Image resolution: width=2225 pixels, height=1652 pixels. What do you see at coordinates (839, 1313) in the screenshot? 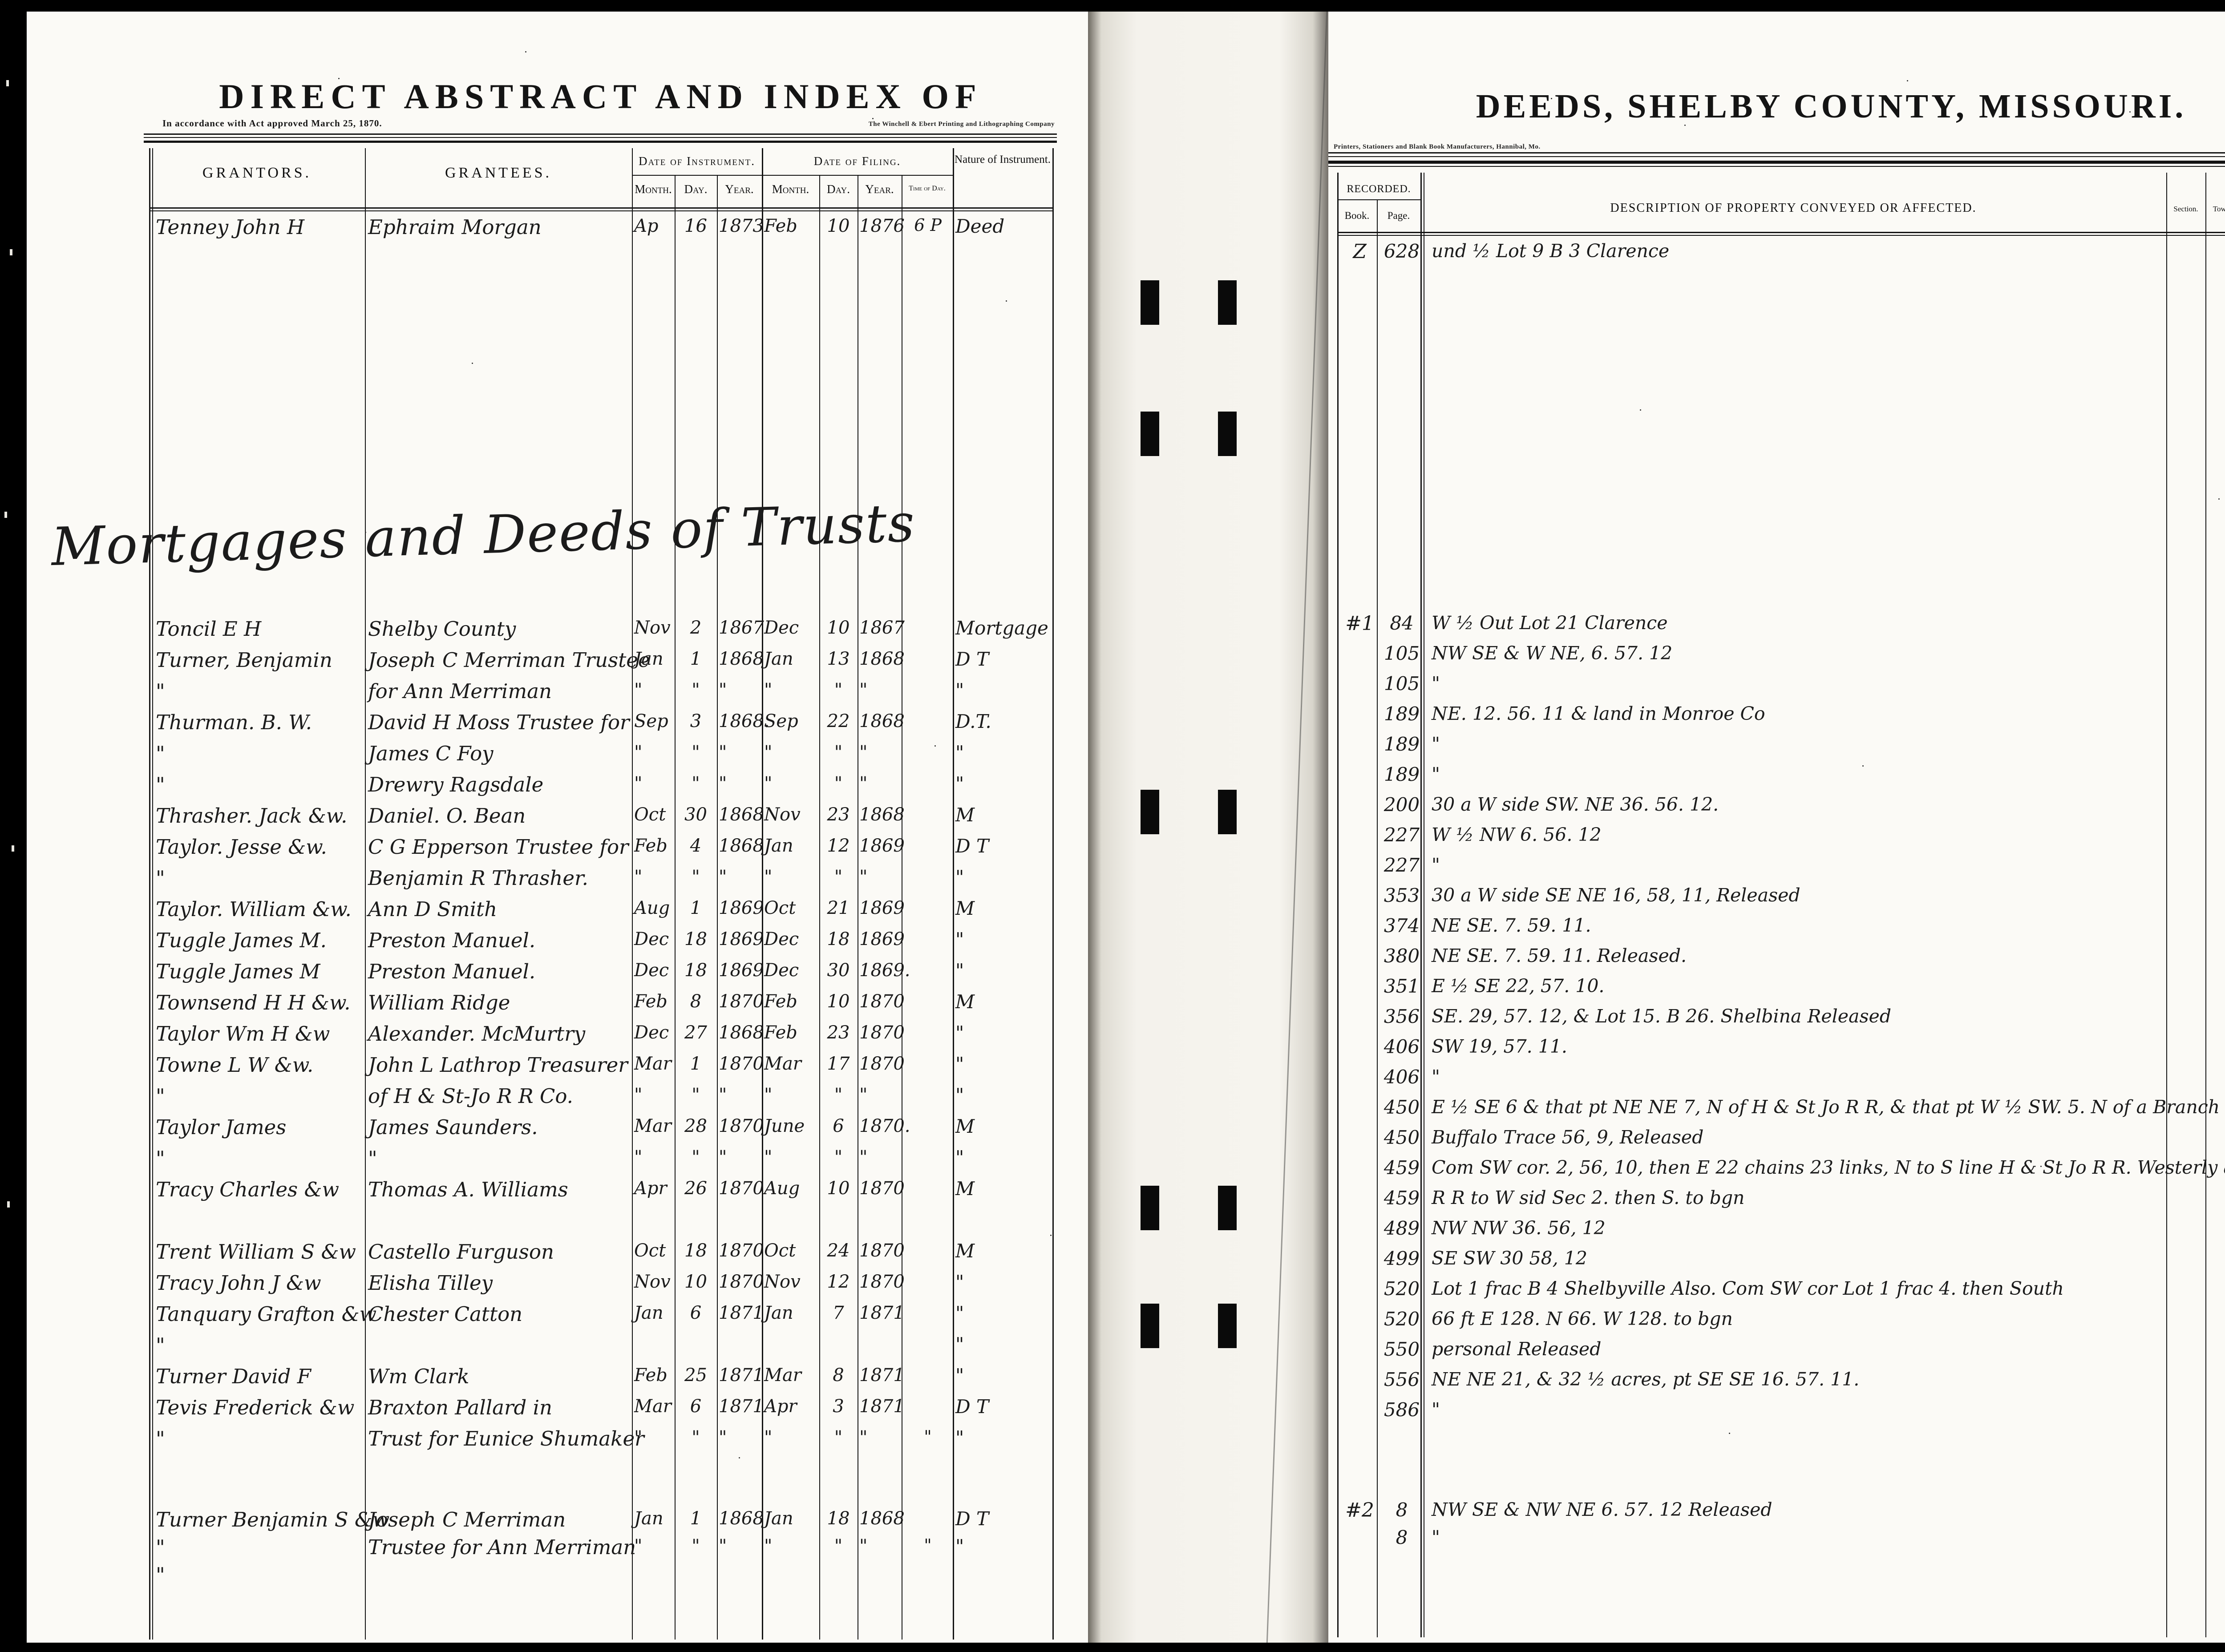
I see `filing-day-cell: 7` at bounding box center [839, 1313].